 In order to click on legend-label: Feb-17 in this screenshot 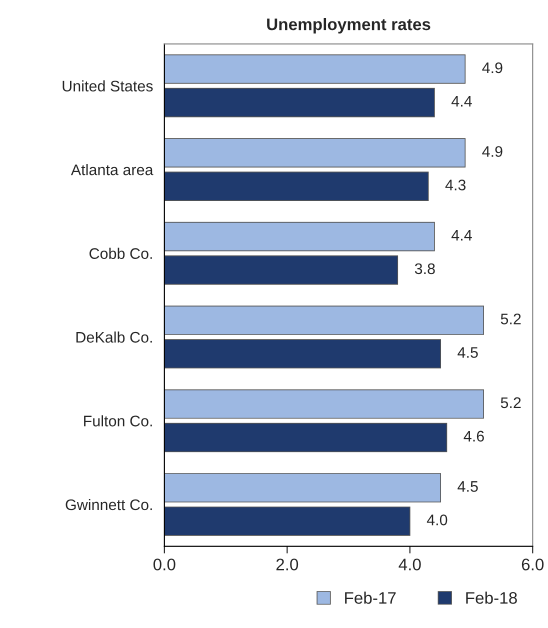, I will do `click(370, 598)`.